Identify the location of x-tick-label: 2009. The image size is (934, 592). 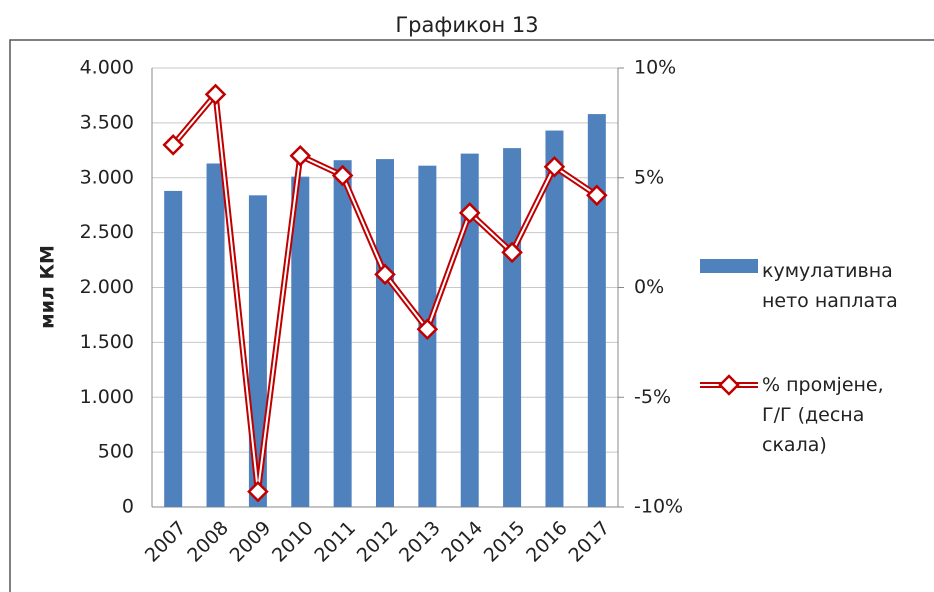
(251, 542).